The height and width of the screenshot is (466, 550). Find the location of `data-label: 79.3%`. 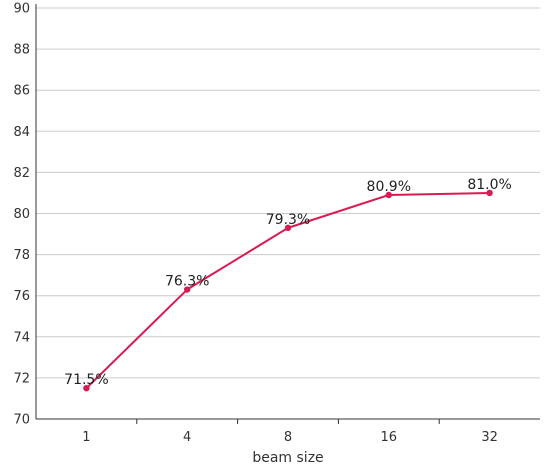

data-label: 79.3% is located at coordinates (288, 220).